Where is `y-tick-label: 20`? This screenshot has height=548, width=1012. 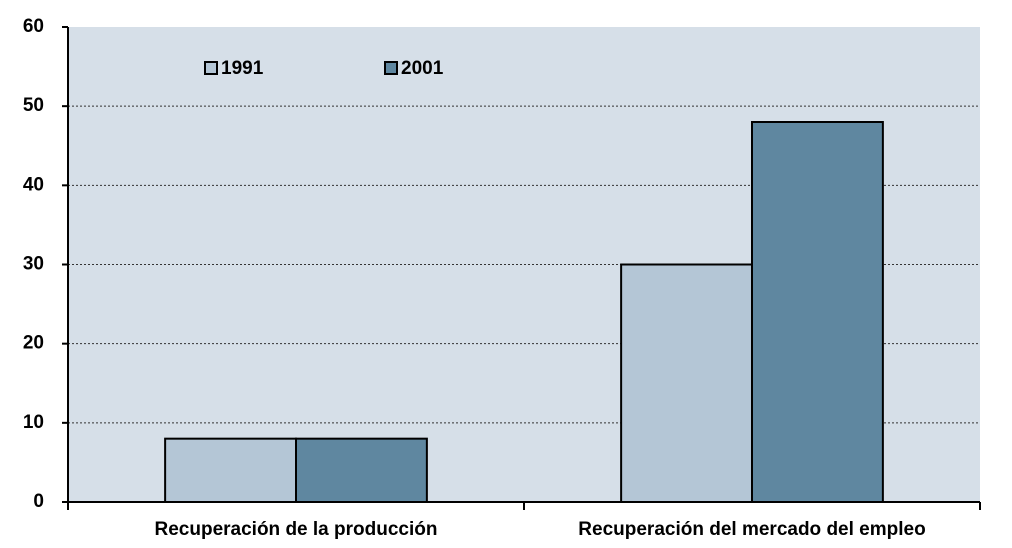
y-tick-label: 20 is located at coordinates (33, 343).